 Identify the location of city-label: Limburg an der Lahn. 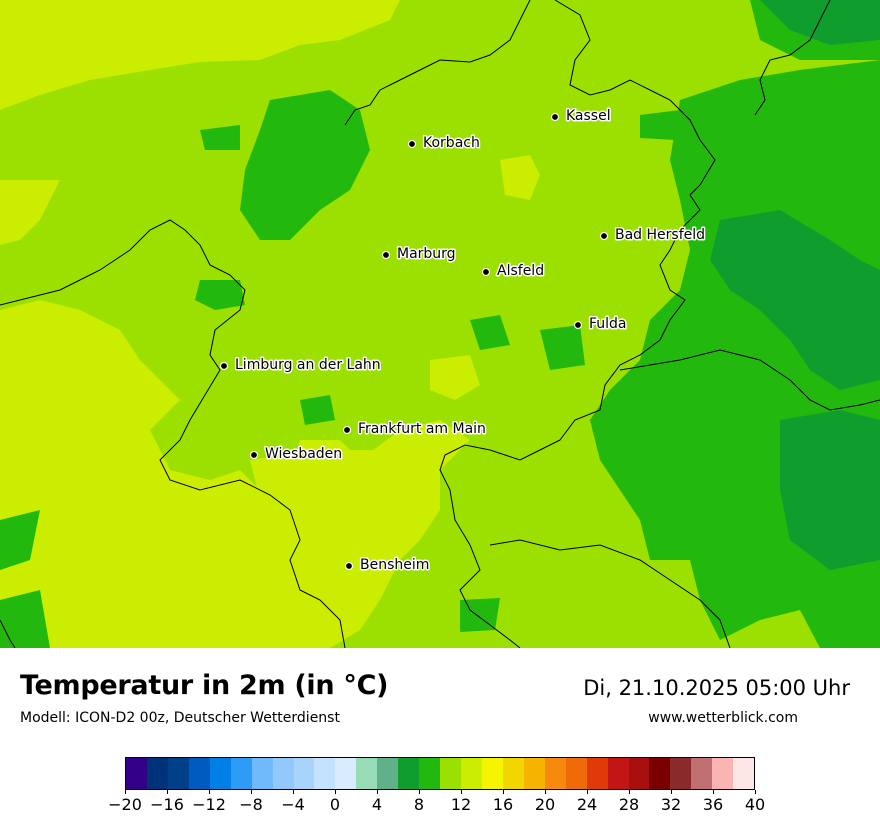
(308, 365).